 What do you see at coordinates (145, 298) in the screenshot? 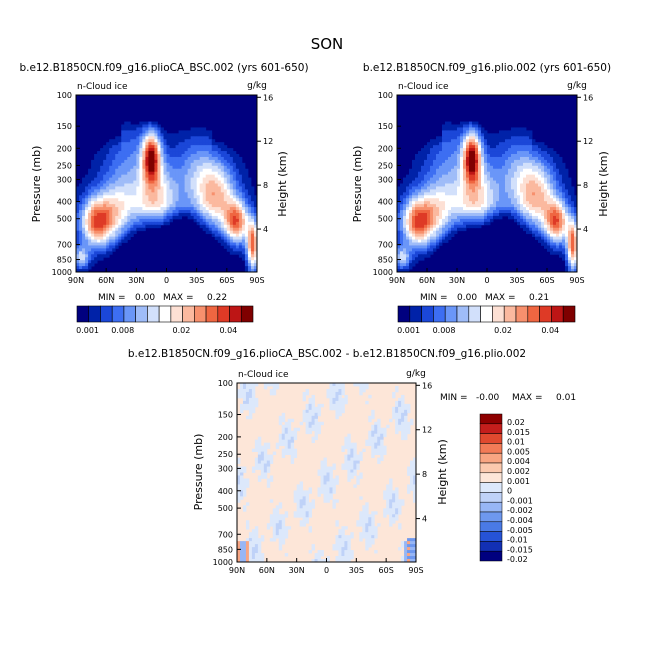
I see `left-min-value: 0.00` at bounding box center [145, 298].